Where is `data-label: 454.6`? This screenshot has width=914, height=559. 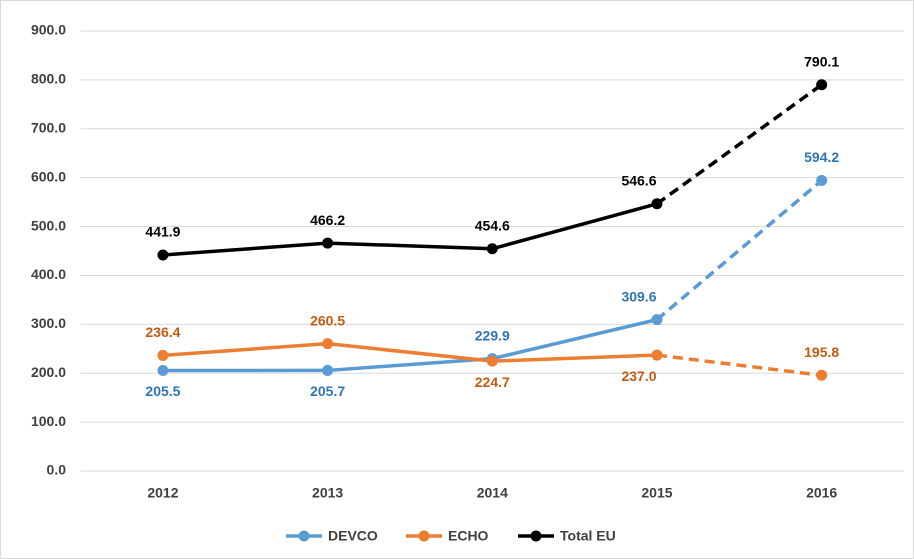 data-label: 454.6 is located at coordinates (492, 225).